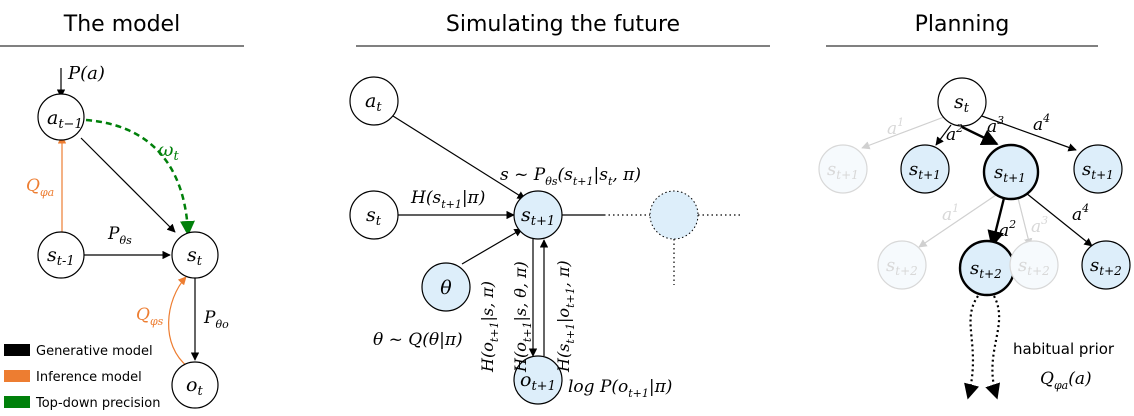  I want to click on node-s-t-sim, so click(374, 215).